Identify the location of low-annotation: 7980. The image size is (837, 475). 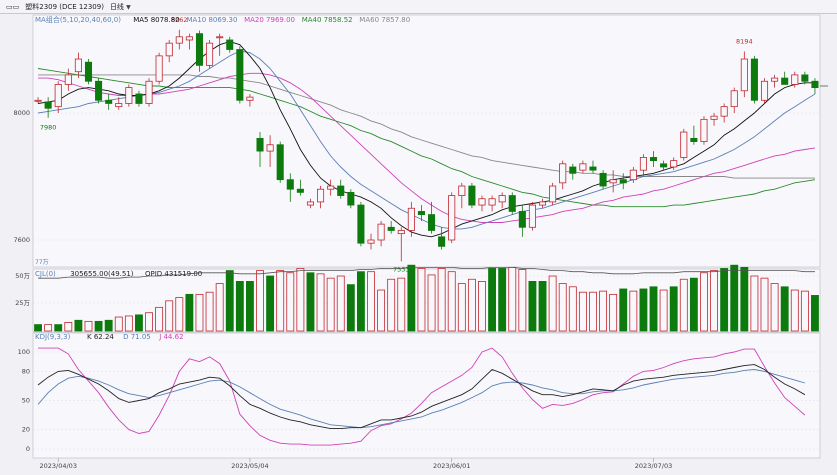
(48, 127).